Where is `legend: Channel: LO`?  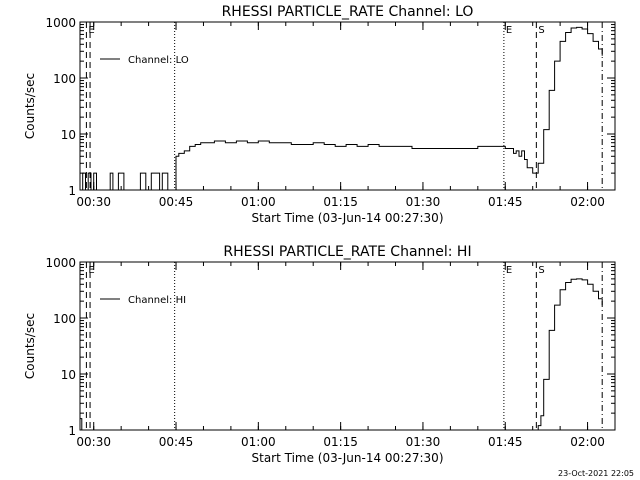
legend: Channel: LO is located at coordinates (144, 60).